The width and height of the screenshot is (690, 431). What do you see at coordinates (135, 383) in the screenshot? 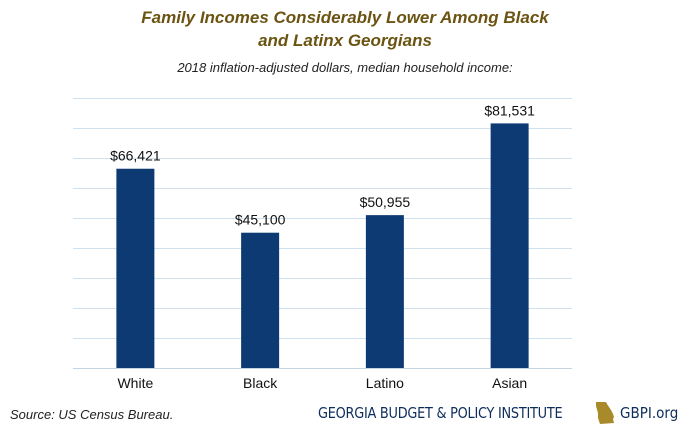
I see `x-tick-label-white: White` at bounding box center [135, 383].